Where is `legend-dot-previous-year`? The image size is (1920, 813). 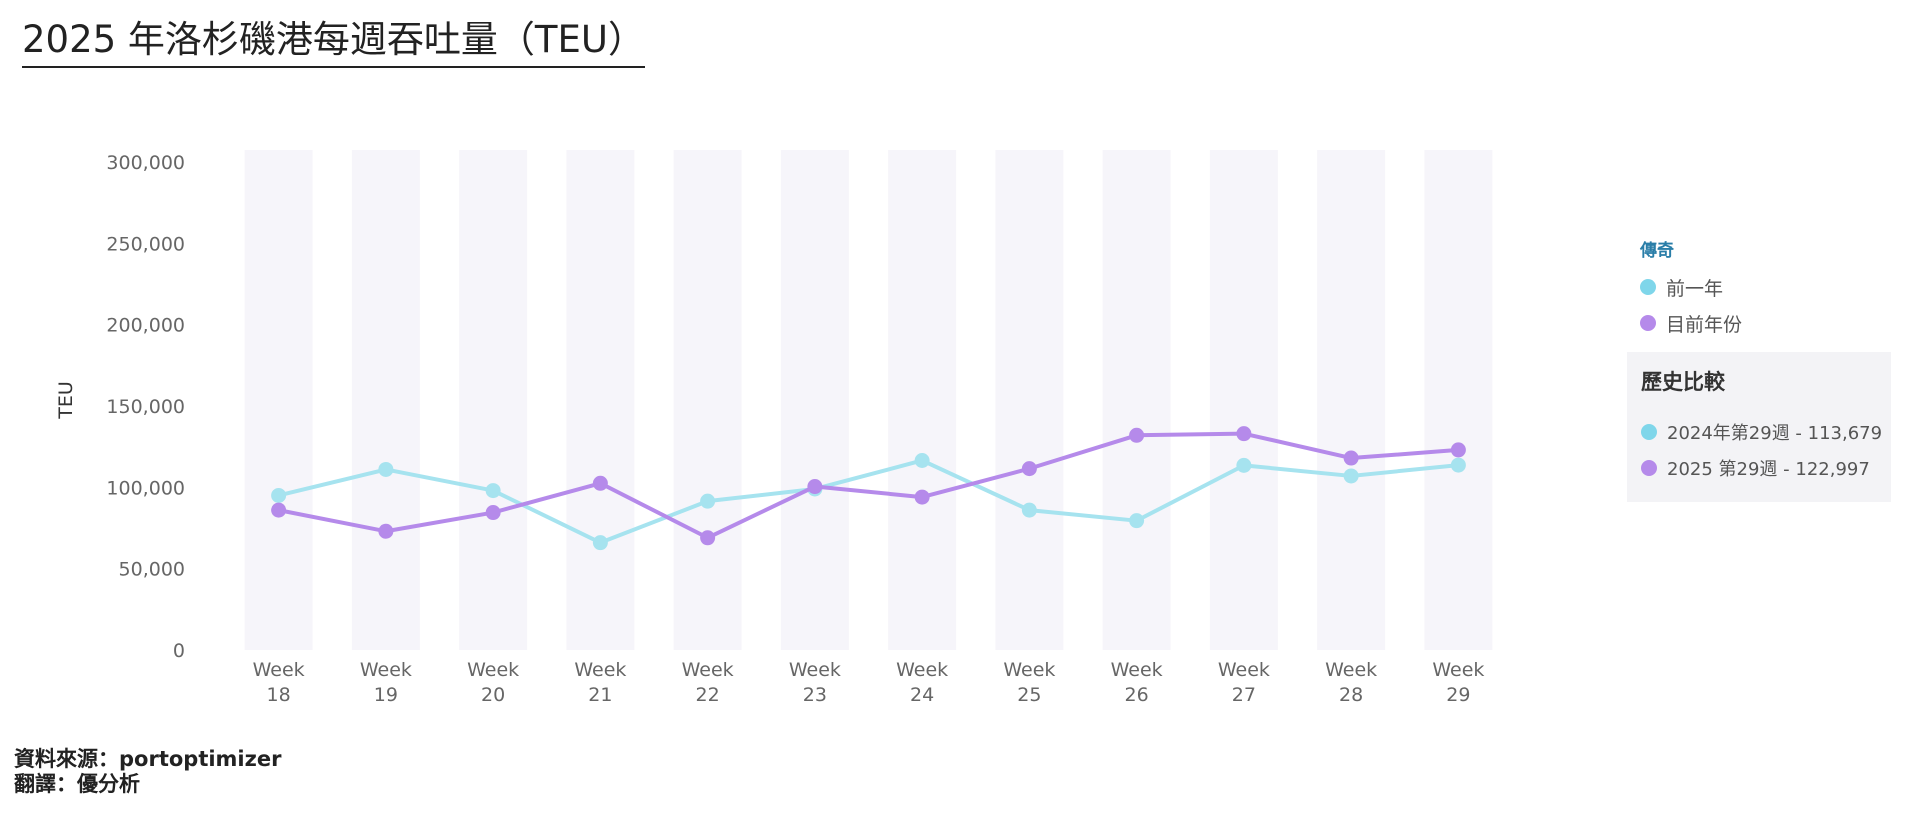 legend-dot-previous-year is located at coordinates (1648, 287).